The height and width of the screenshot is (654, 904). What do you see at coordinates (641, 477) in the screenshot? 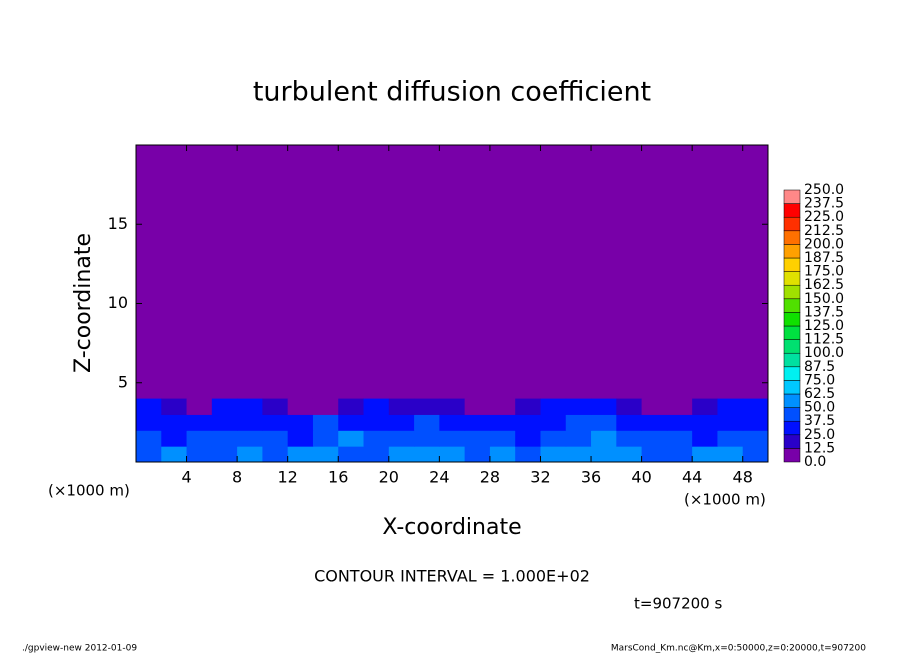
I see `x-tick-label: 40` at bounding box center [641, 477].